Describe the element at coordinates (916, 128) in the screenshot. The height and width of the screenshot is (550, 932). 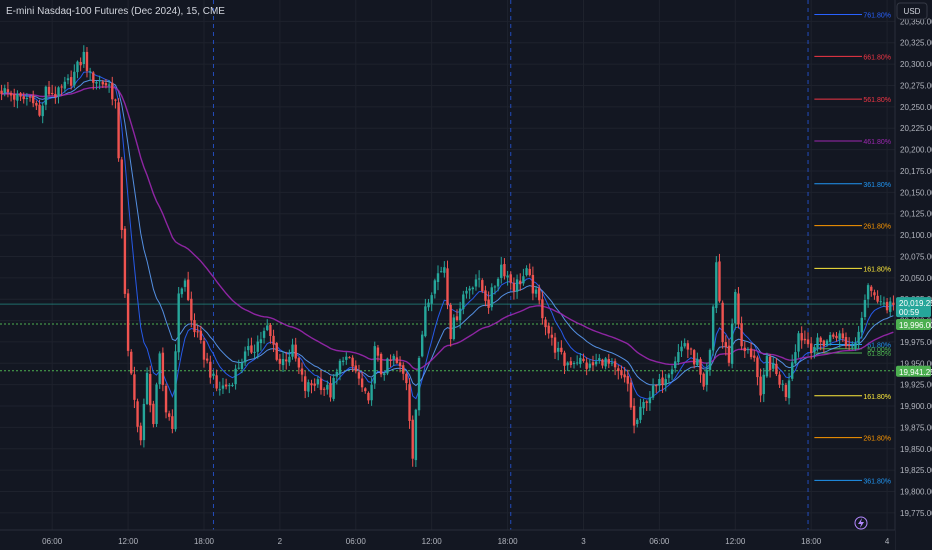
I see `y-tick-label: 20,225.00` at that location.